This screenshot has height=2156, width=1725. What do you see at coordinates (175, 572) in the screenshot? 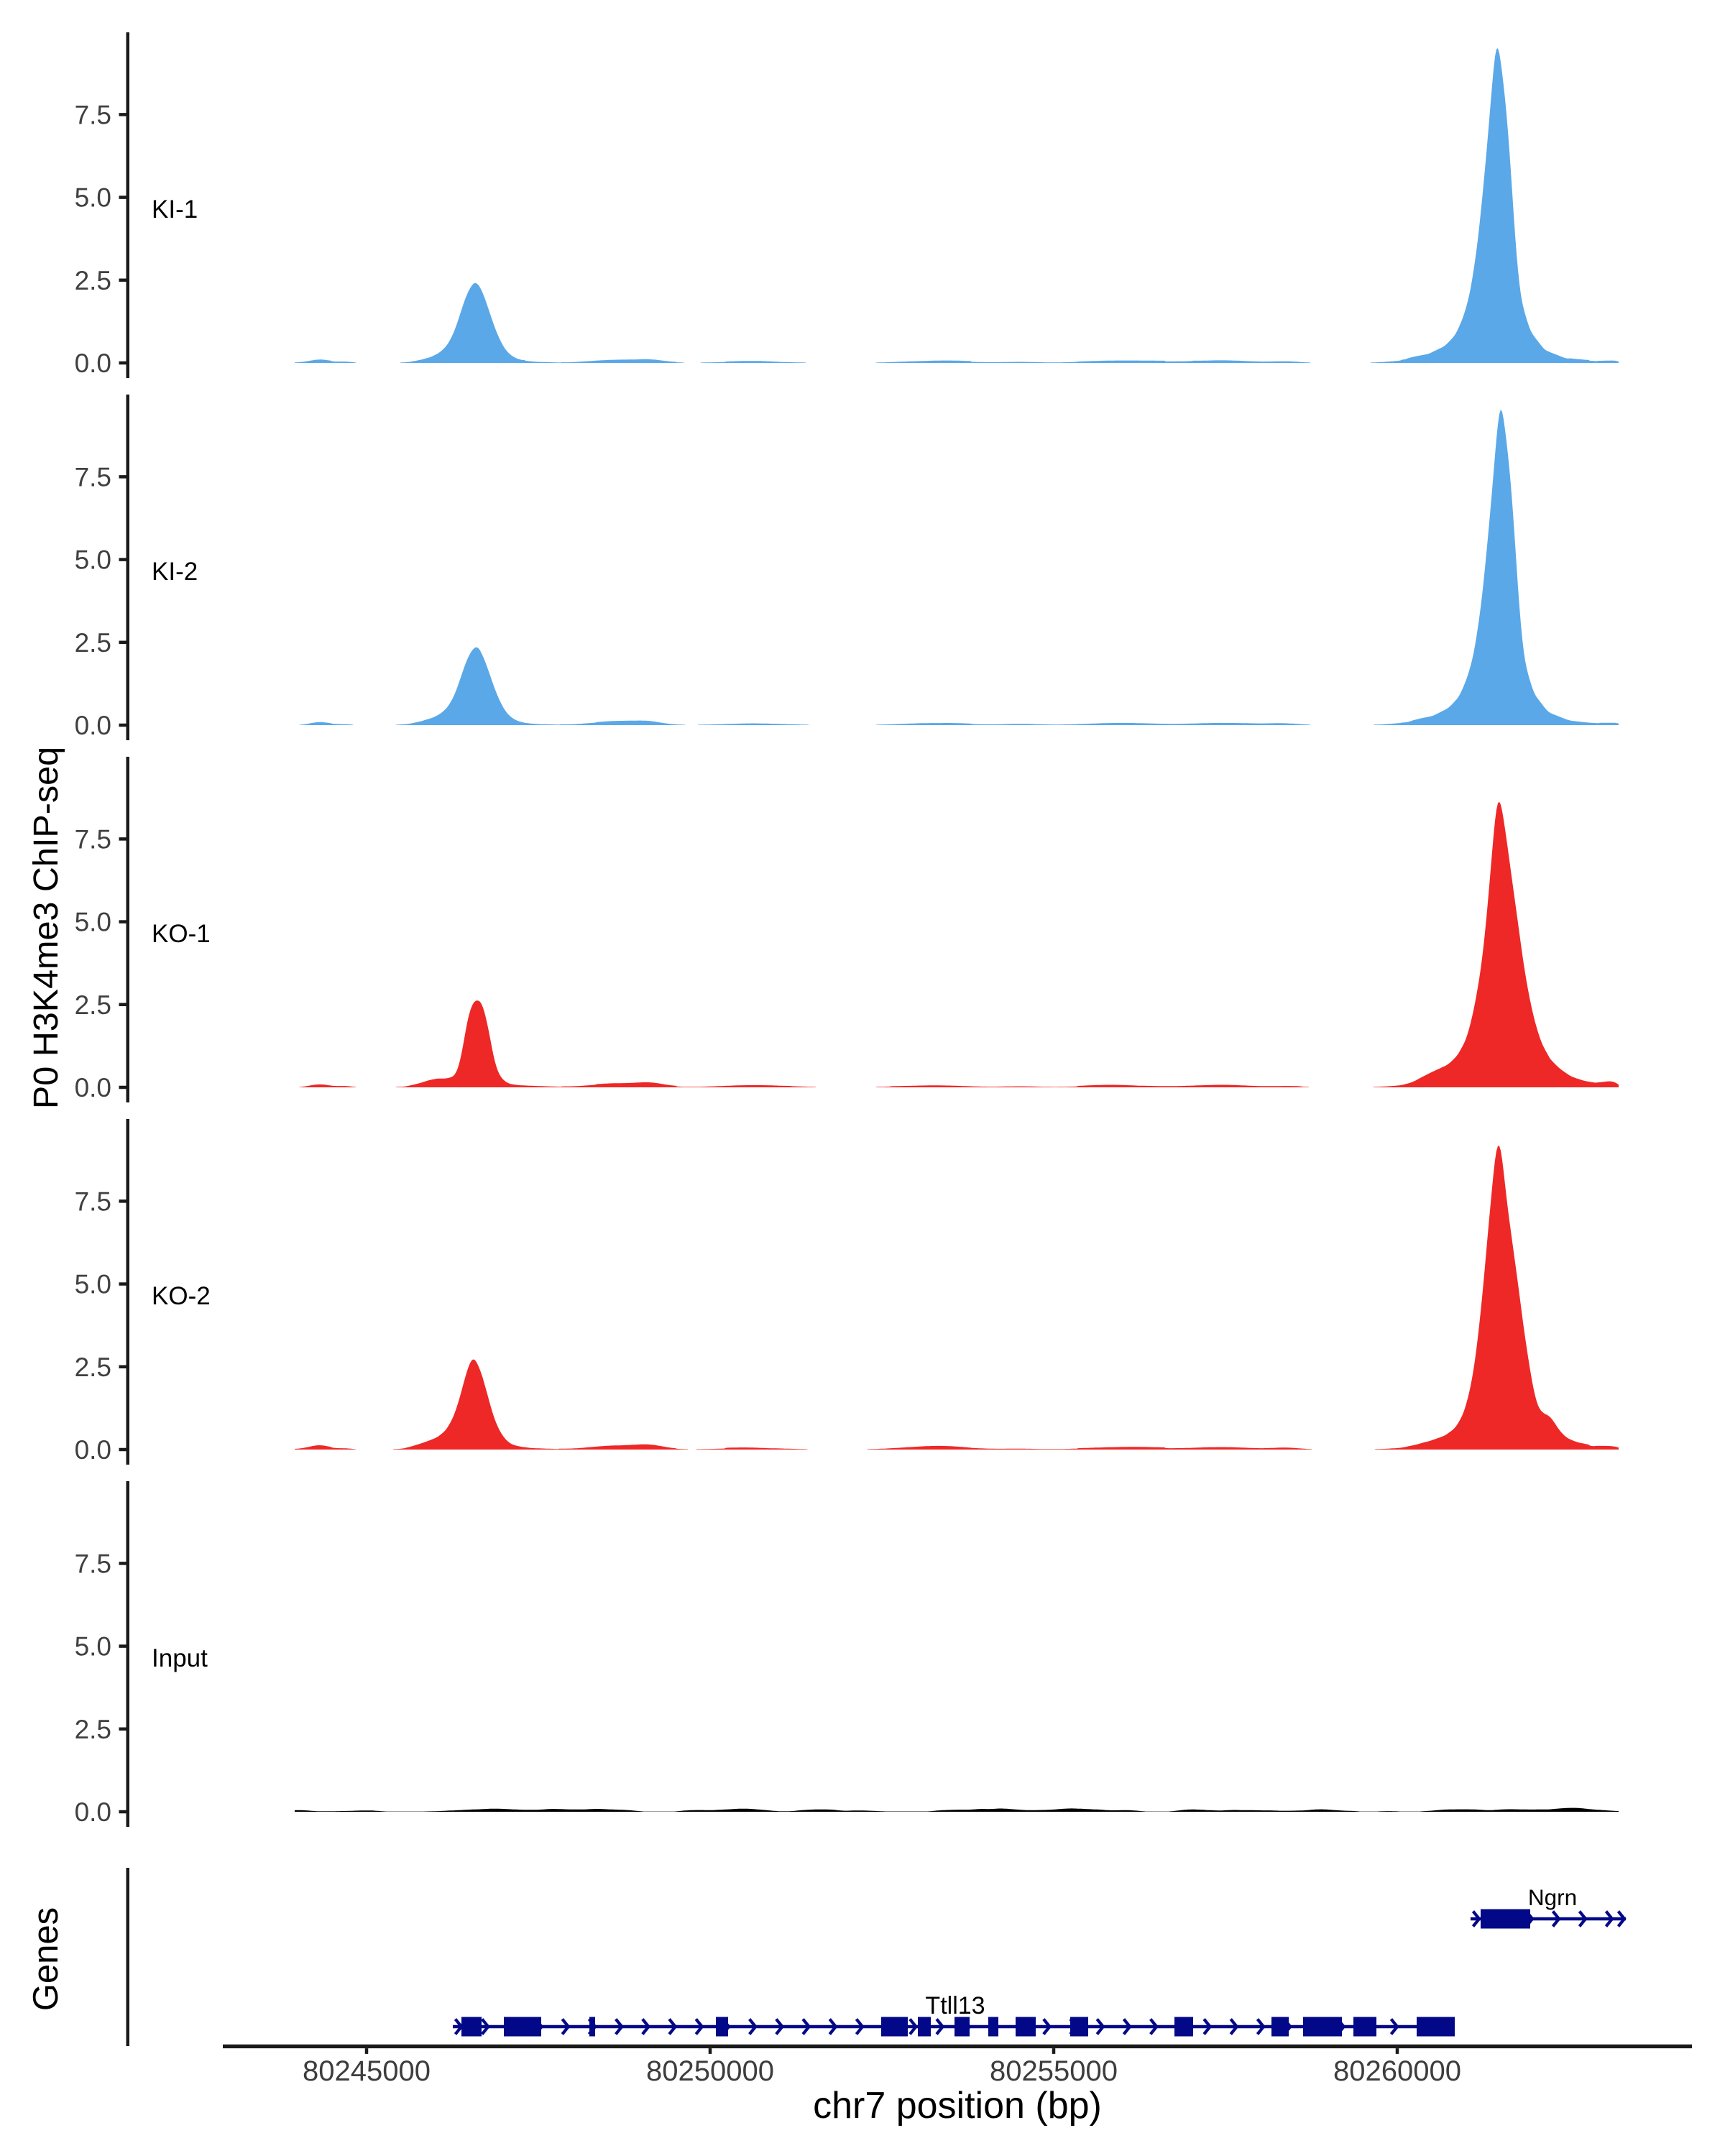
I see `svg-text: KI-2` at bounding box center [175, 572].